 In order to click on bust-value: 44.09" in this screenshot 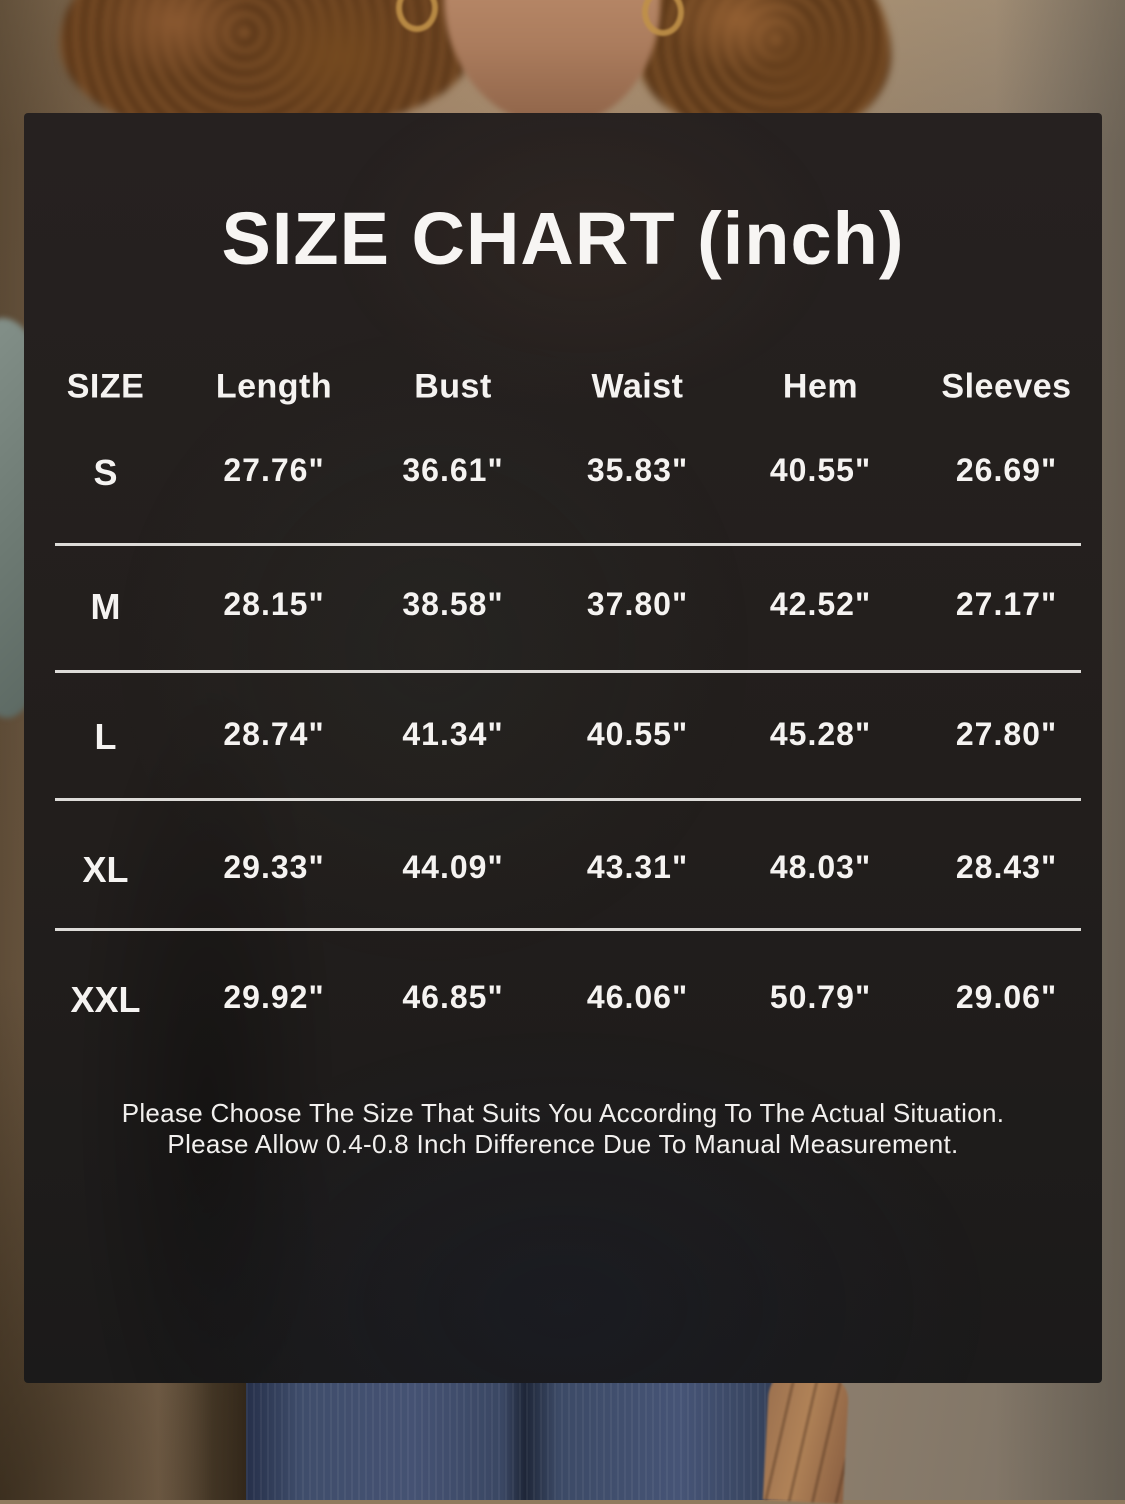, I will do `click(453, 867)`.